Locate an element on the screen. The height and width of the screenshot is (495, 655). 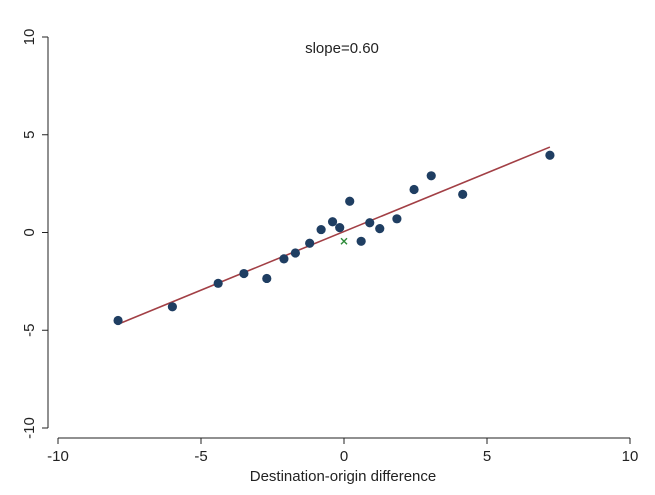
y-tick-label-2: 0 is located at coordinates (29, 232).